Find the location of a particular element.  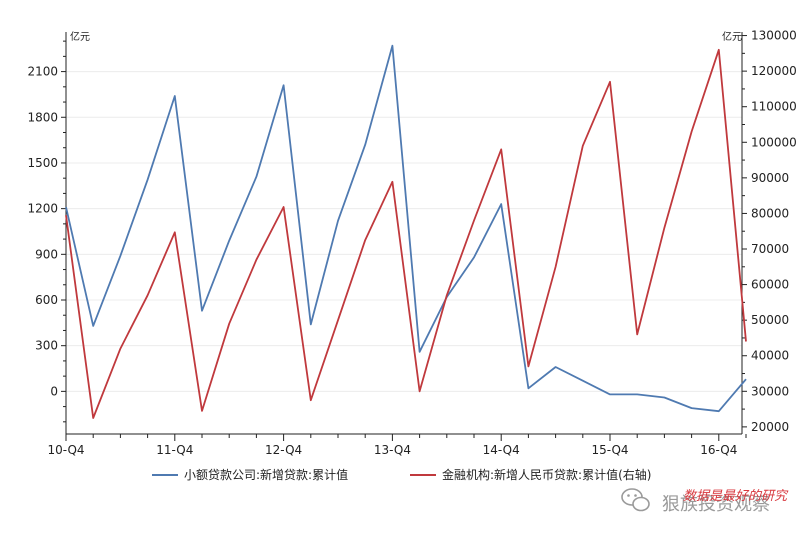

legend-label-small-loan: 小额贷款公司:新增贷款:累计值 is located at coordinates (266, 474).